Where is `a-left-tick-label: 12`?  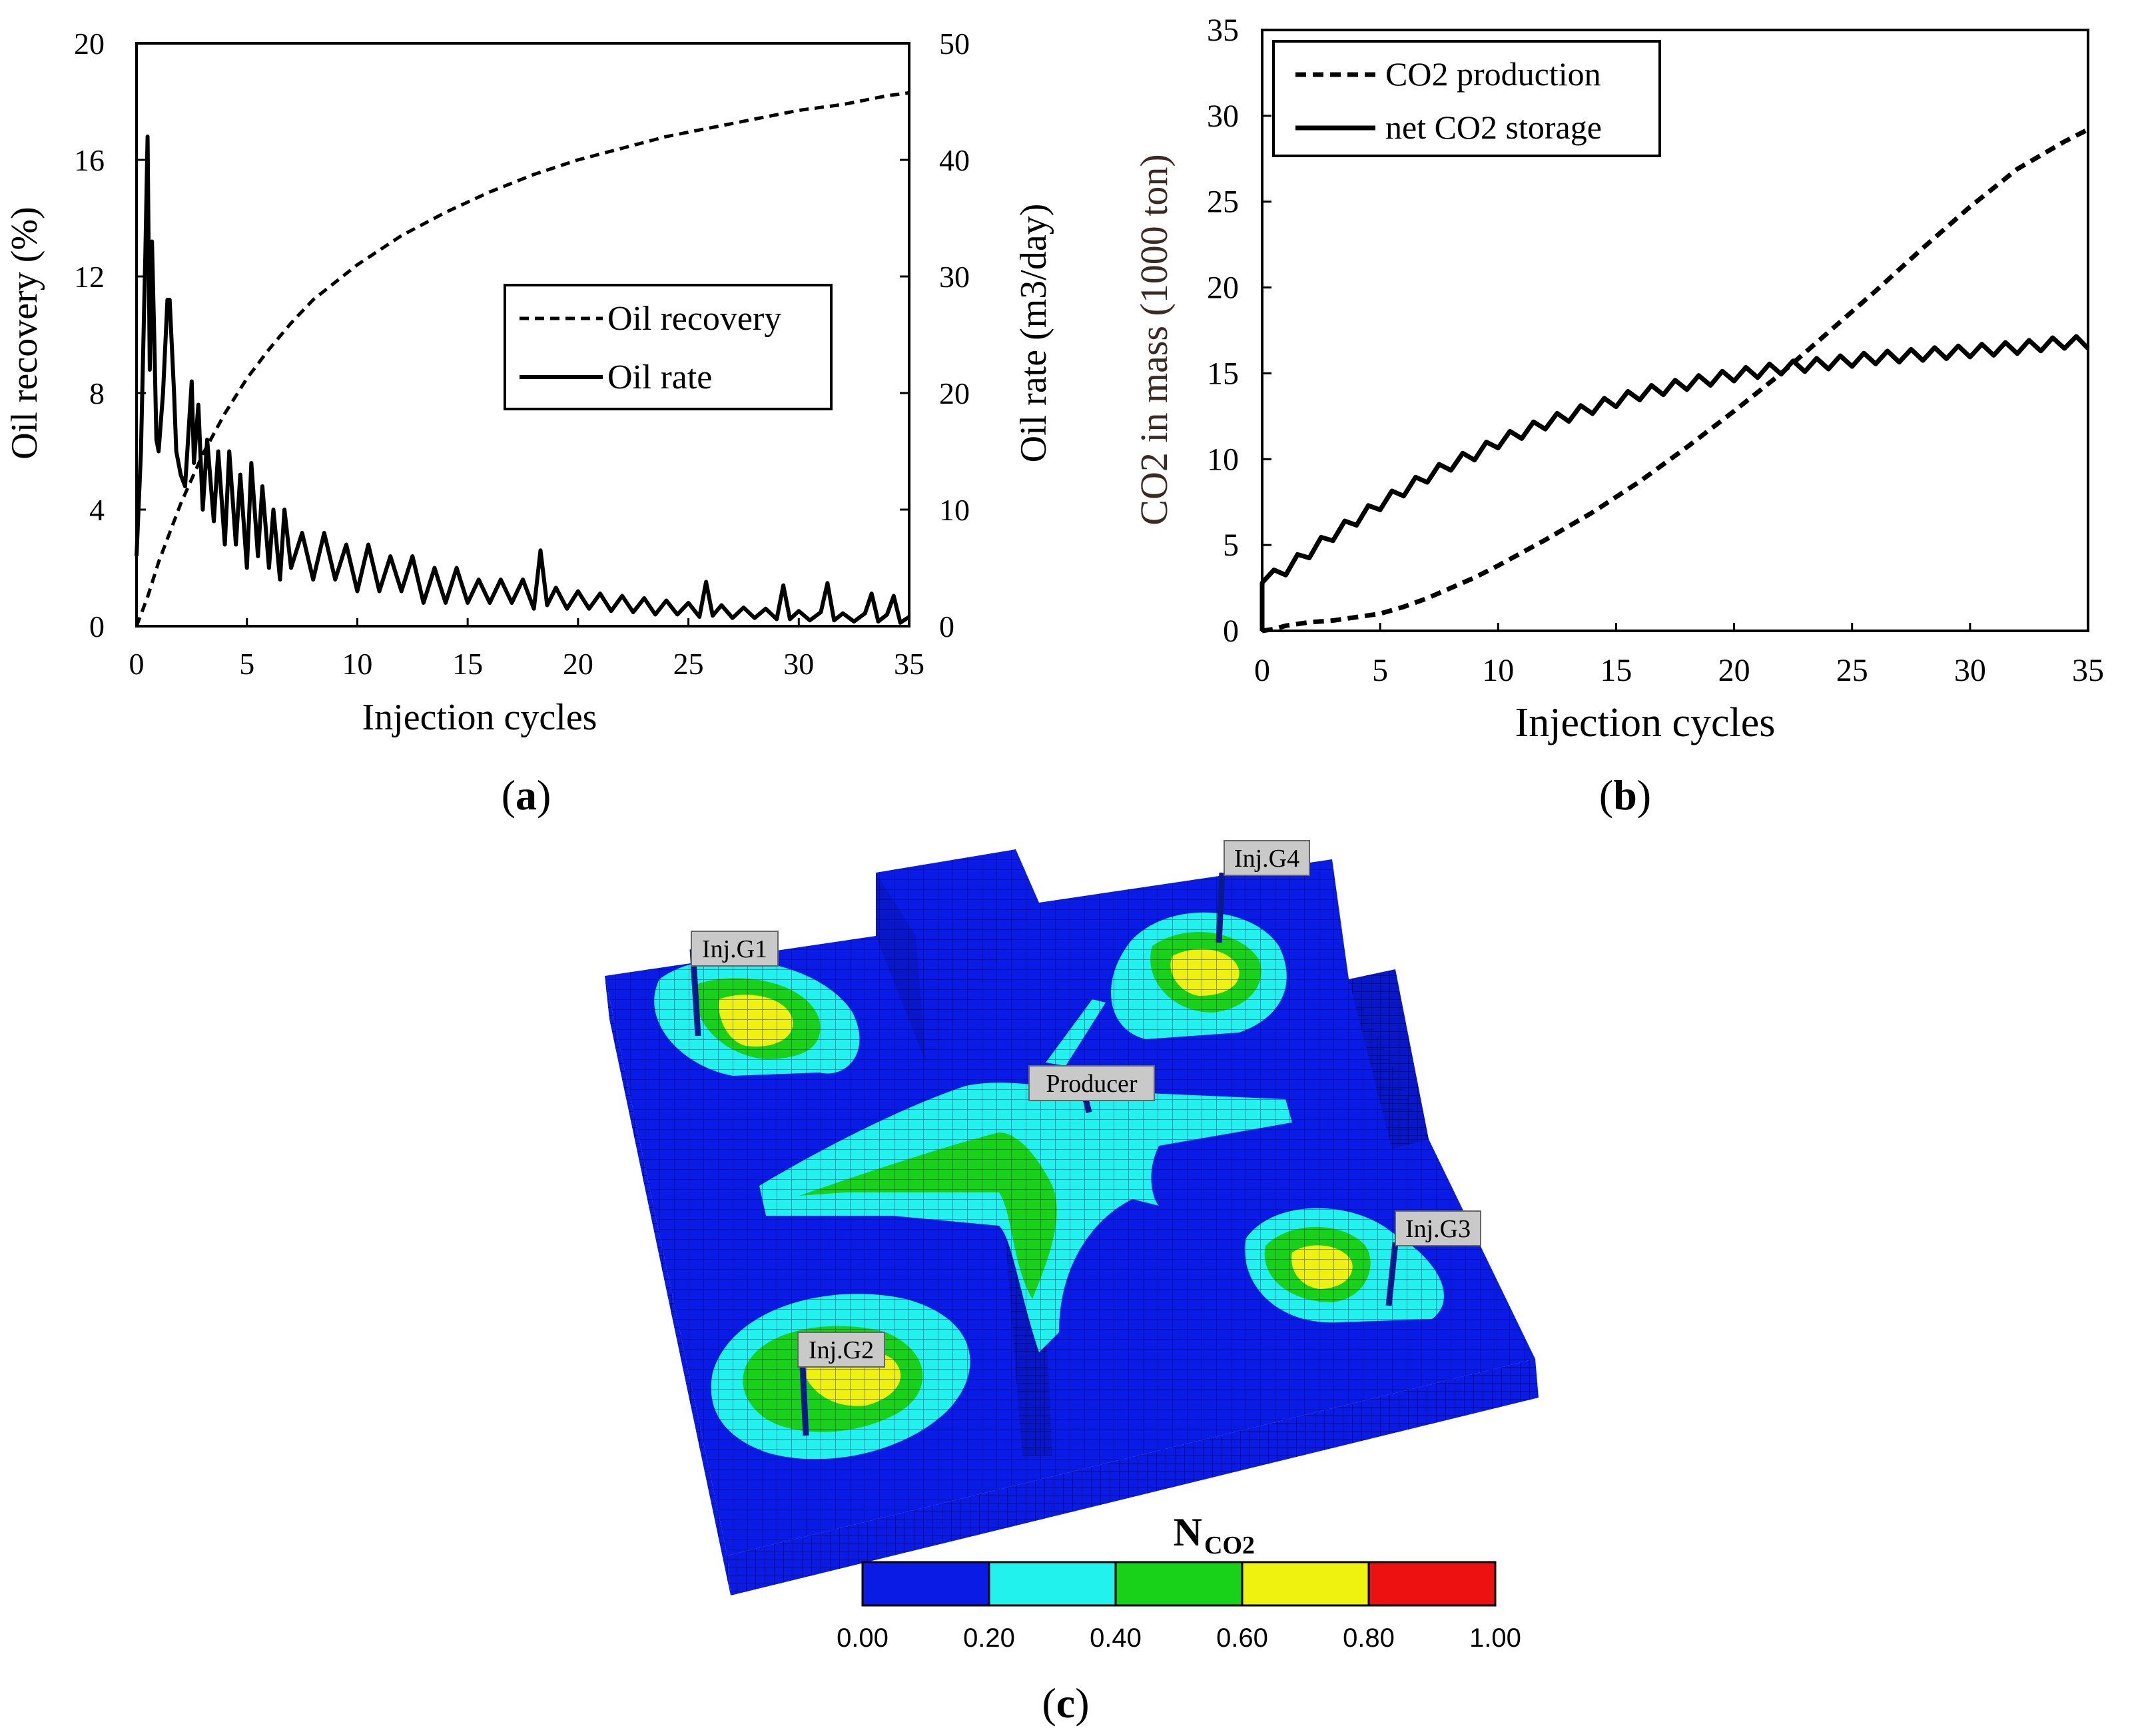 a-left-tick-label: 12 is located at coordinates (89, 277).